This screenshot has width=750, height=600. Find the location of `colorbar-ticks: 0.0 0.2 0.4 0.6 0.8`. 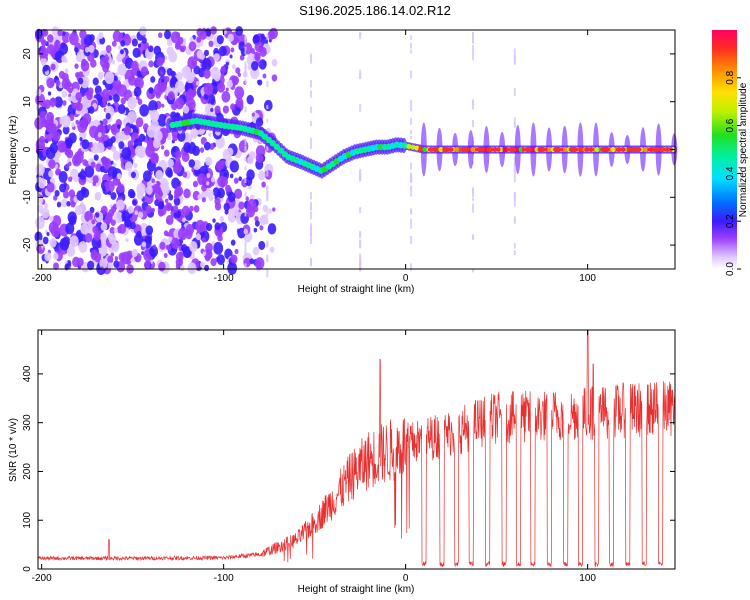

colorbar-ticks: 0.0 0.2 0.4 0.6 0.8 is located at coordinates (733, 173).